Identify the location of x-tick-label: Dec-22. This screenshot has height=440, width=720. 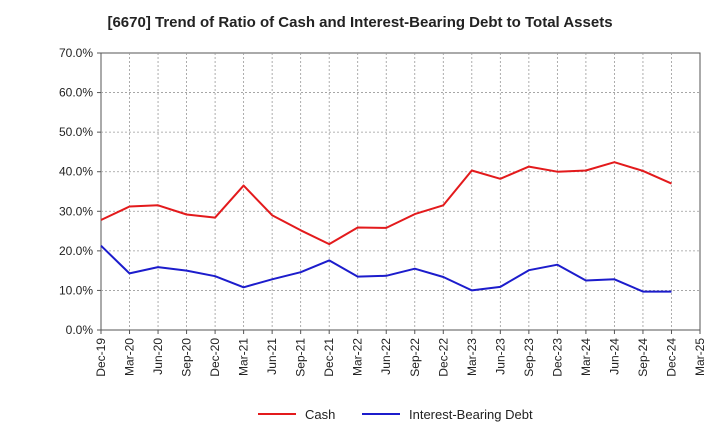
(443, 357).